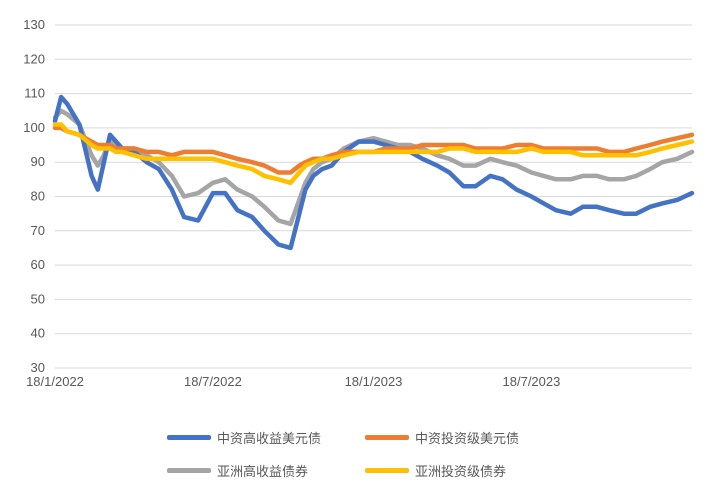 The width and height of the screenshot is (719, 500). What do you see at coordinates (38, 230) in the screenshot?
I see `y-tick-label: 70` at bounding box center [38, 230].